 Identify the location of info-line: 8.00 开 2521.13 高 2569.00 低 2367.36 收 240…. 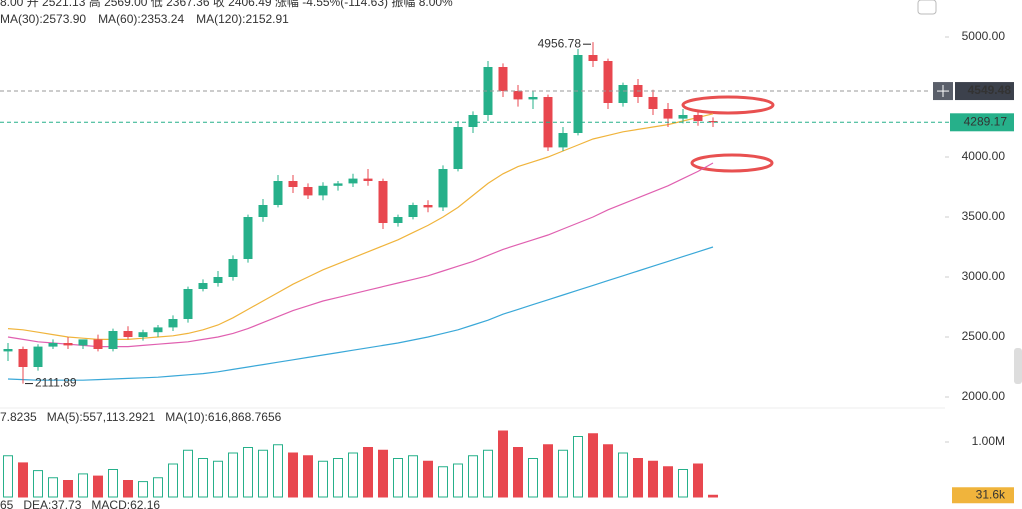
(226, 4).